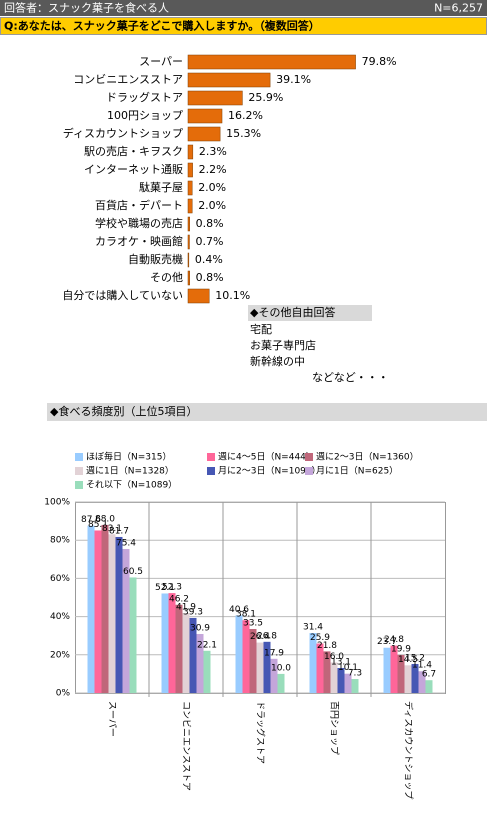 This screenshot has width=487, height=820. I want to click on category-label: ディスカウントショップ, so click(123, 133).